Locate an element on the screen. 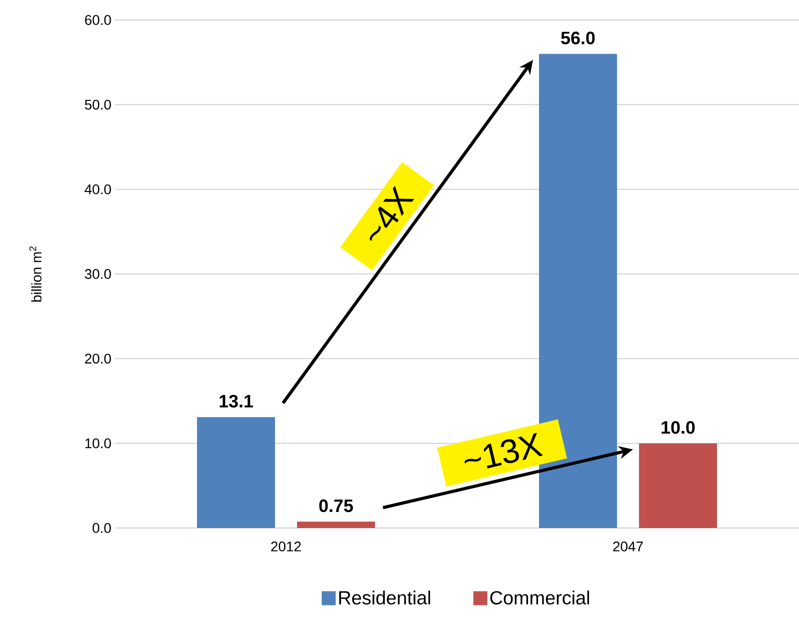  legend-label: Commercial is located at coordinates (540, 597).